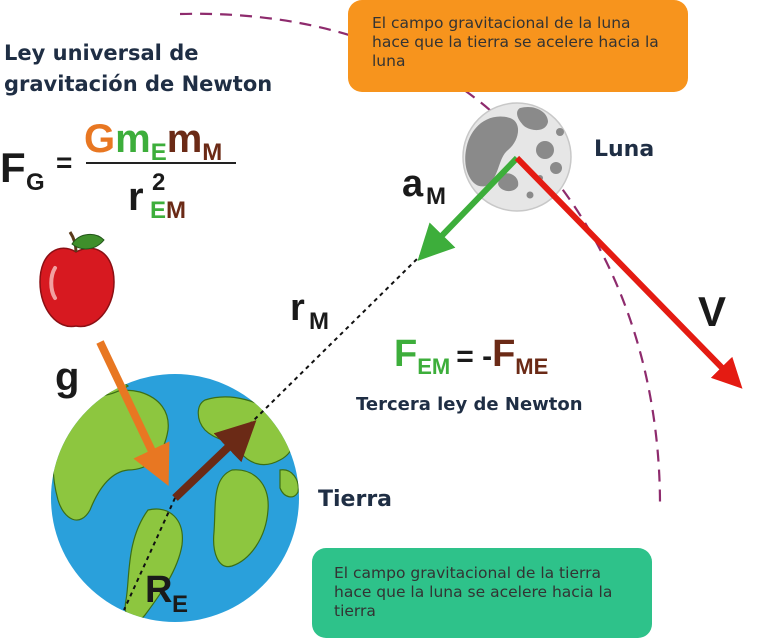 This screenshot has height=641, width=757. What do you see at coordinates (64, 162) in the screenshot?
I see `formula-equals: =` at bounding box center [64, 162].